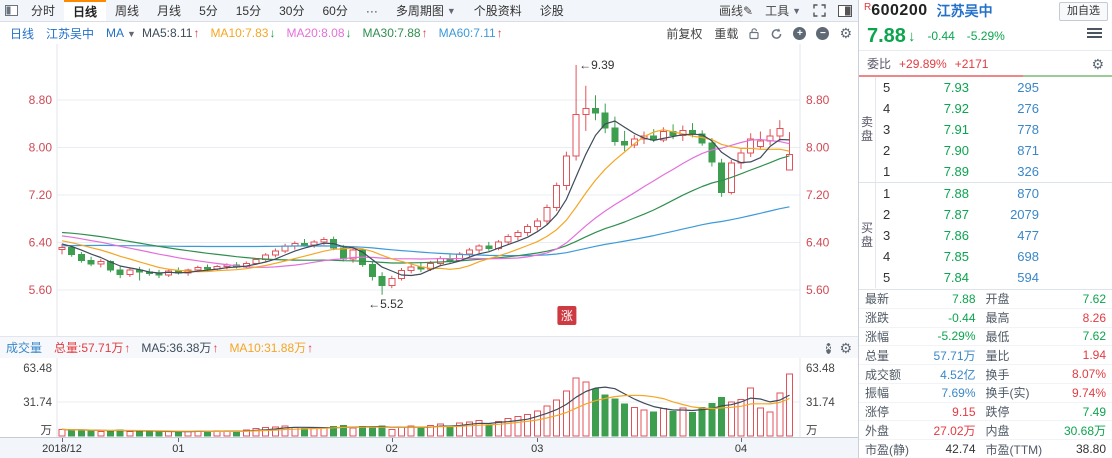 The height and width of the screenshot is (458, 1112). What do you see at coordinates (85, 10) in the screenshot?
I see `tab-daily: 日线` at bounding box center [85, 10].